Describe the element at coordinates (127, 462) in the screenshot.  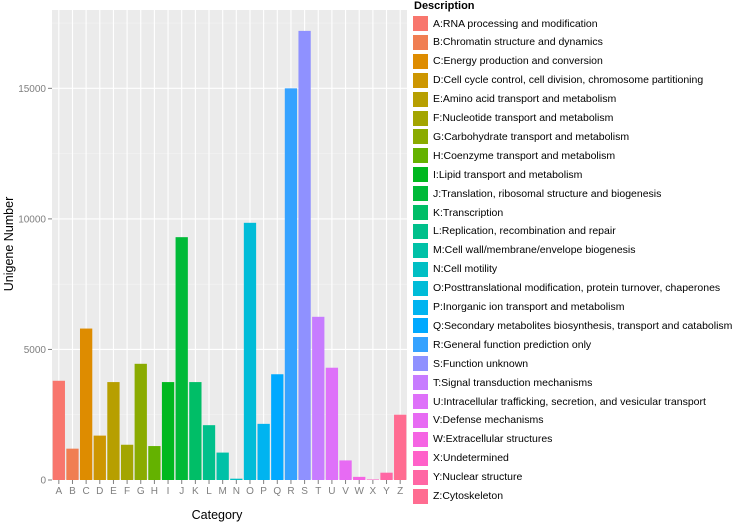
I see `bar-F` at that location.